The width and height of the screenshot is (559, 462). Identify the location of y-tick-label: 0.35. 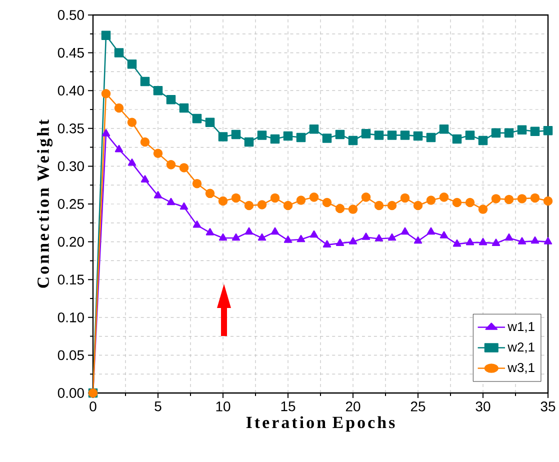
(71, 128).